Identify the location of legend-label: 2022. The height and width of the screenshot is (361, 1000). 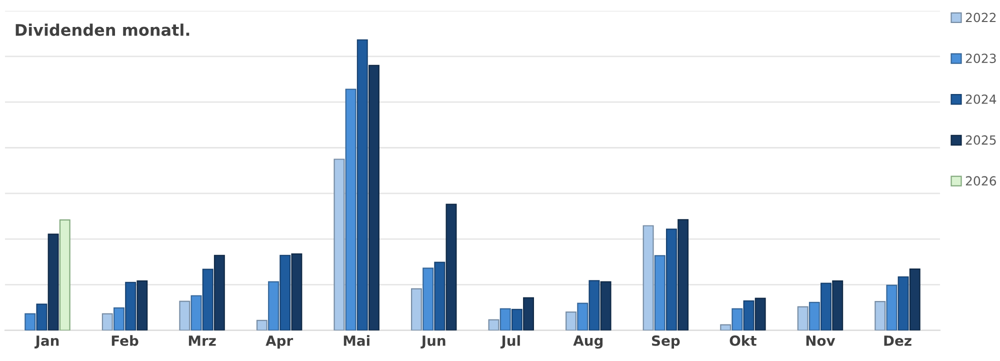
(981, 17).